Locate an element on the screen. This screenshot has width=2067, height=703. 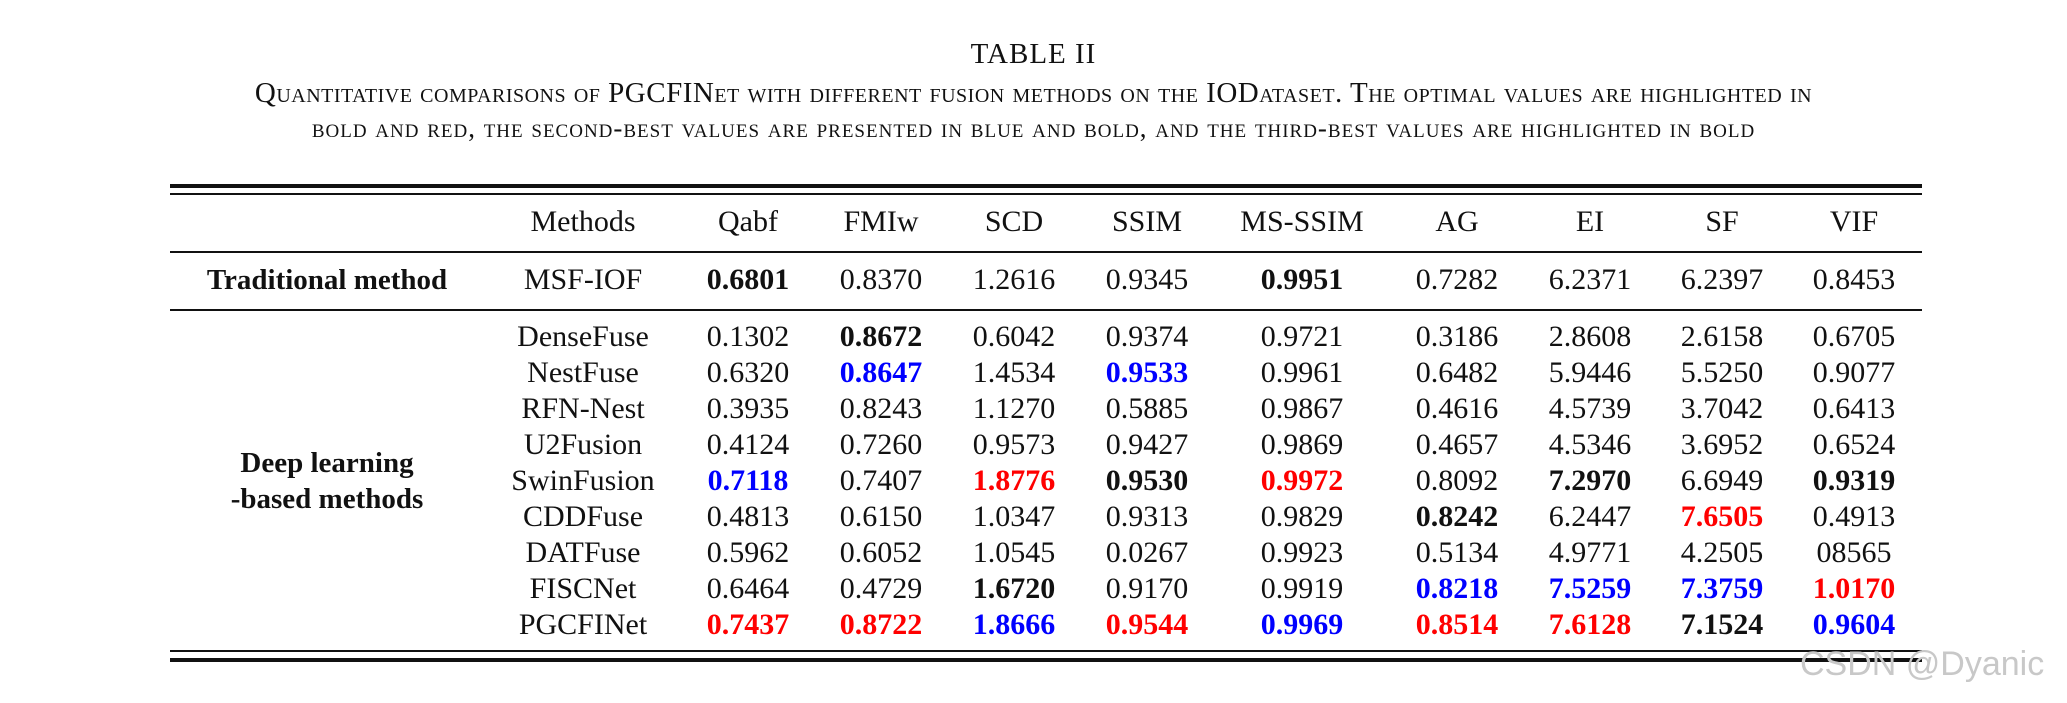
metric-value: 0.9721 is located at coordinates (1302, 336).